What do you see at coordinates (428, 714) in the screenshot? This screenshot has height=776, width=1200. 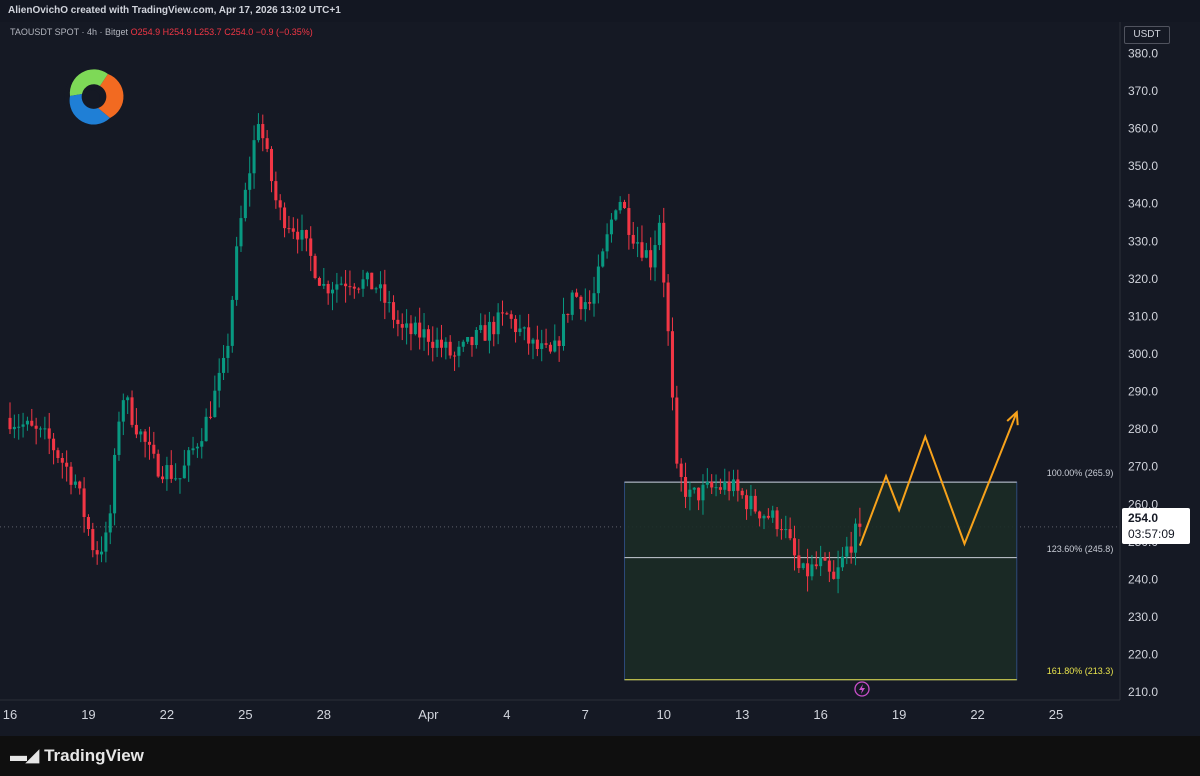 I see `time-tick-label: Apr` at bounding box center [428, 714].